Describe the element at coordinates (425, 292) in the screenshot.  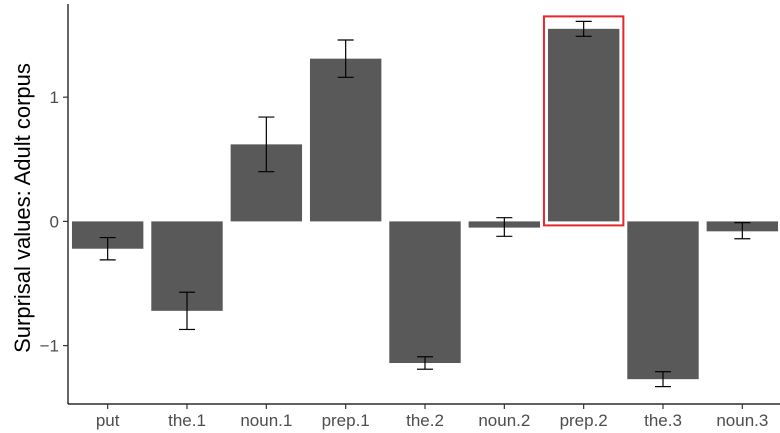
I see `bar-the.2` at that location.